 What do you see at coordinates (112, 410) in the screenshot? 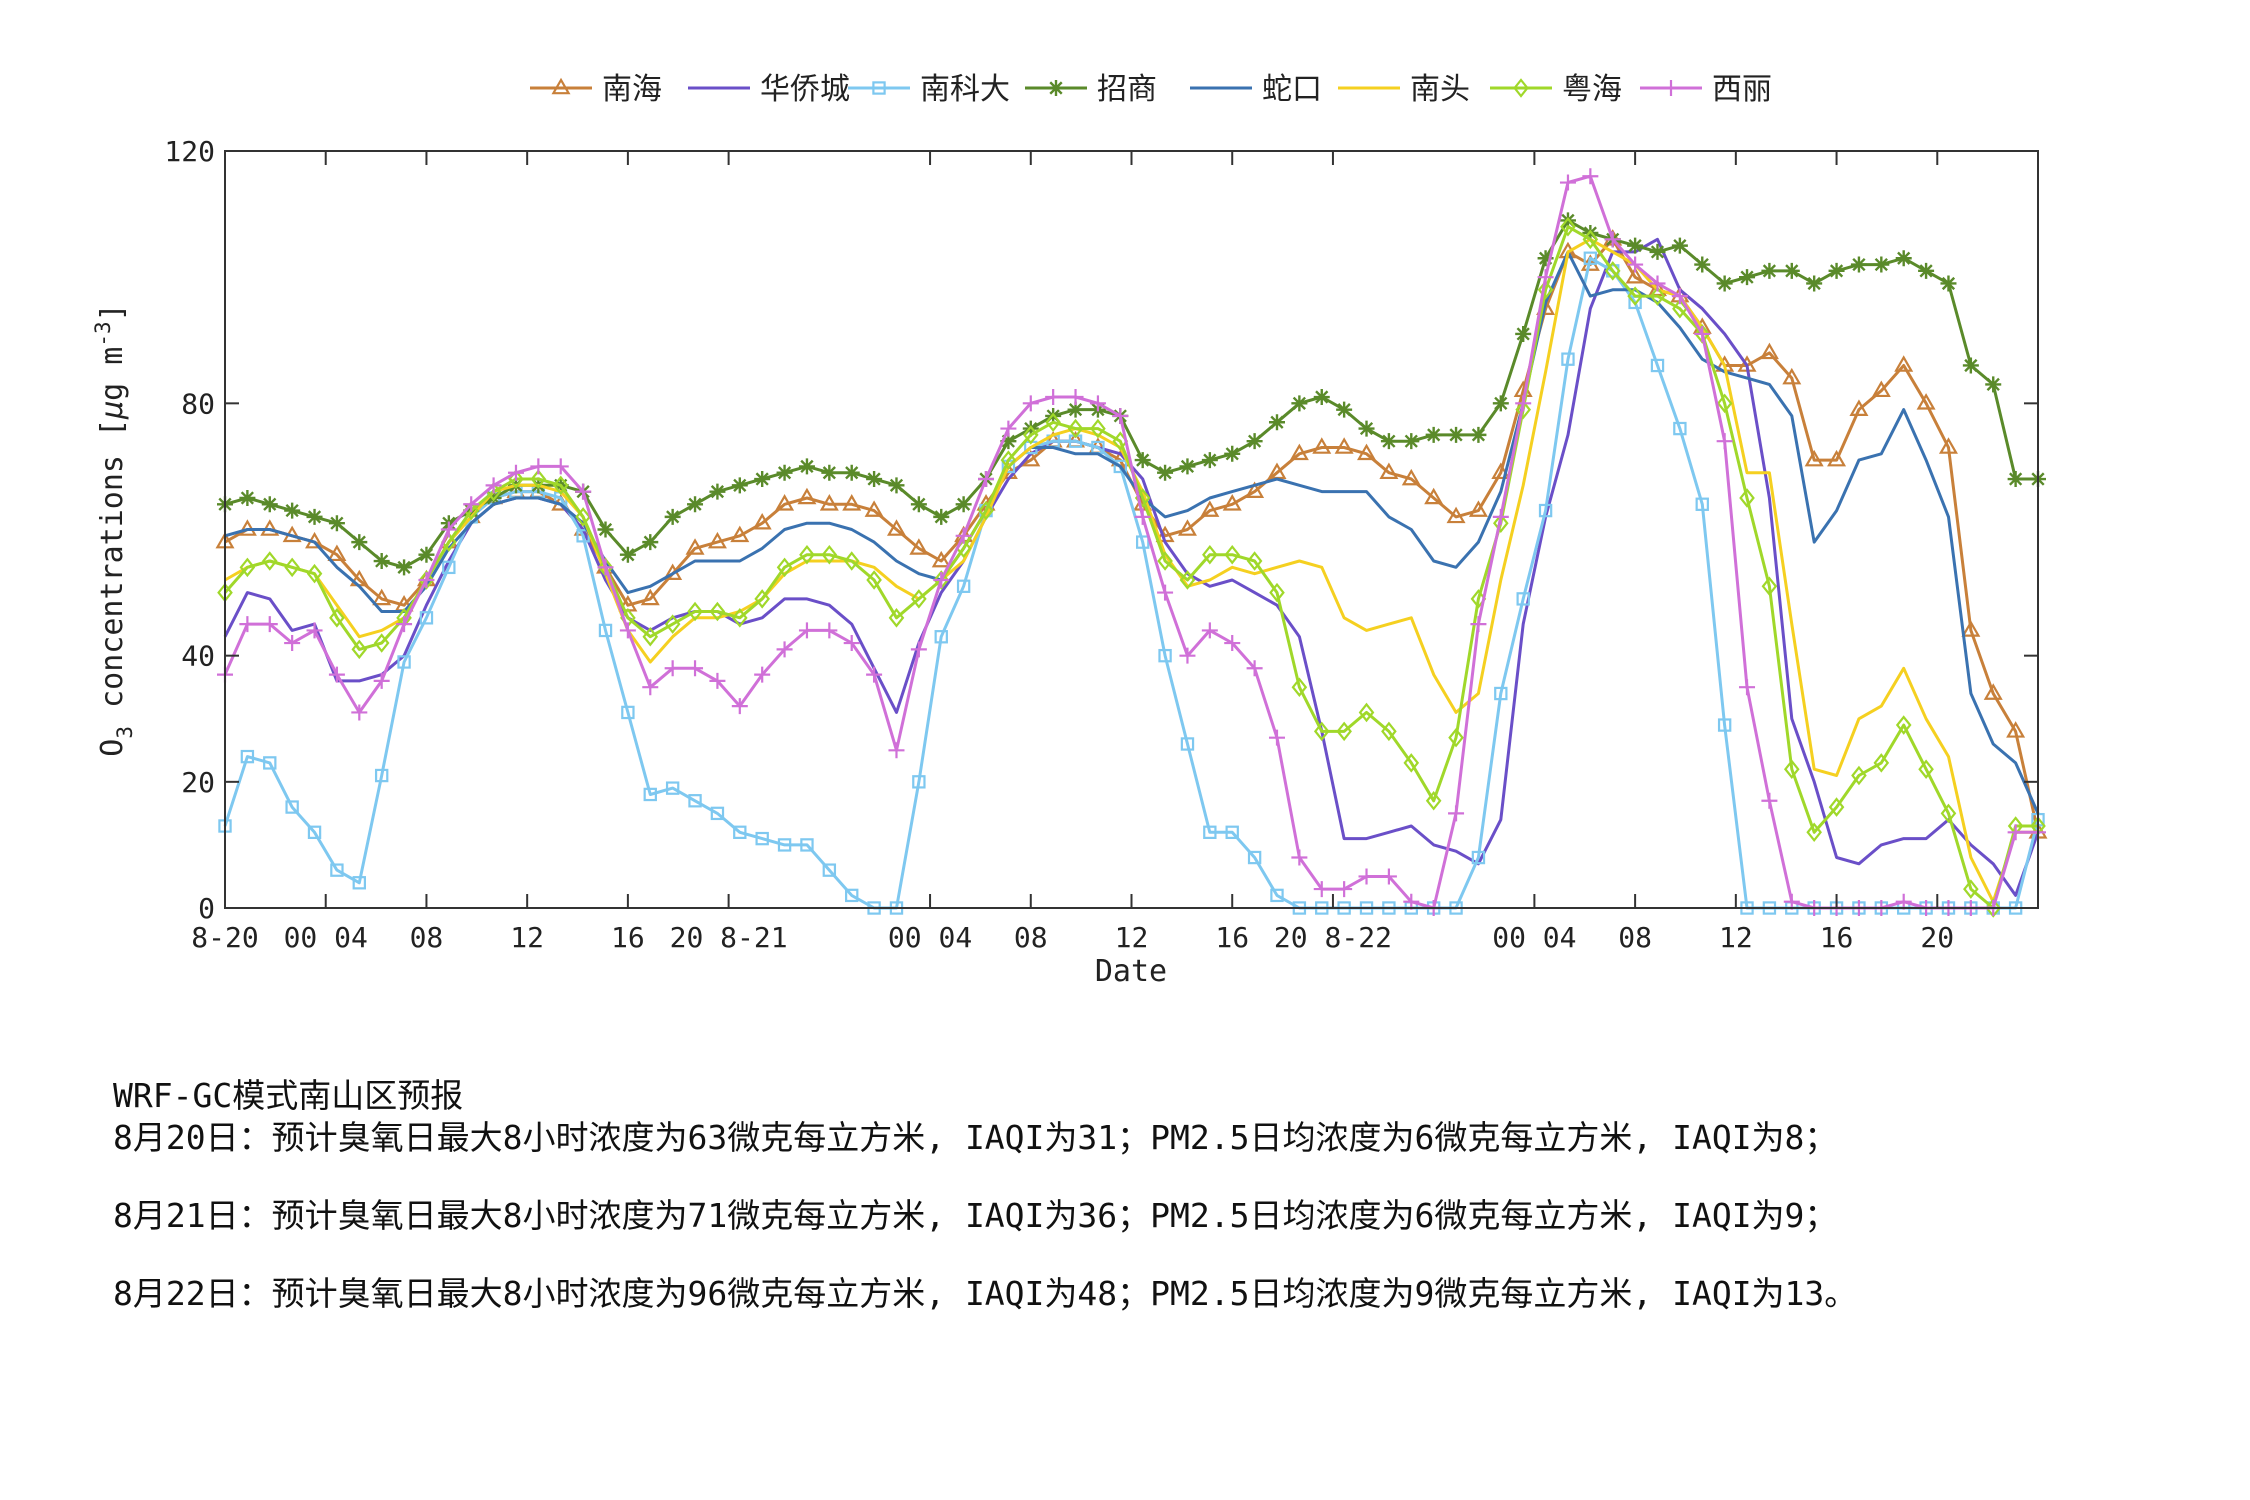
I see `y-axis-label-mu: μ` at bounding box center [112, 410].